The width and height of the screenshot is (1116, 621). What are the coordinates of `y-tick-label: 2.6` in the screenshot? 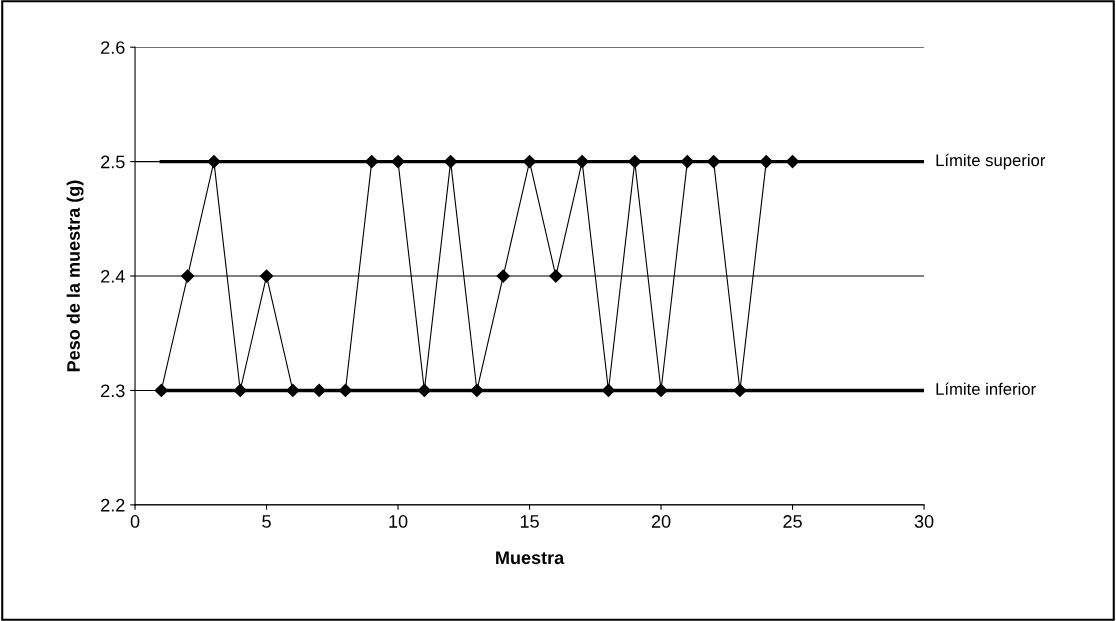 It's located at (113, 47).